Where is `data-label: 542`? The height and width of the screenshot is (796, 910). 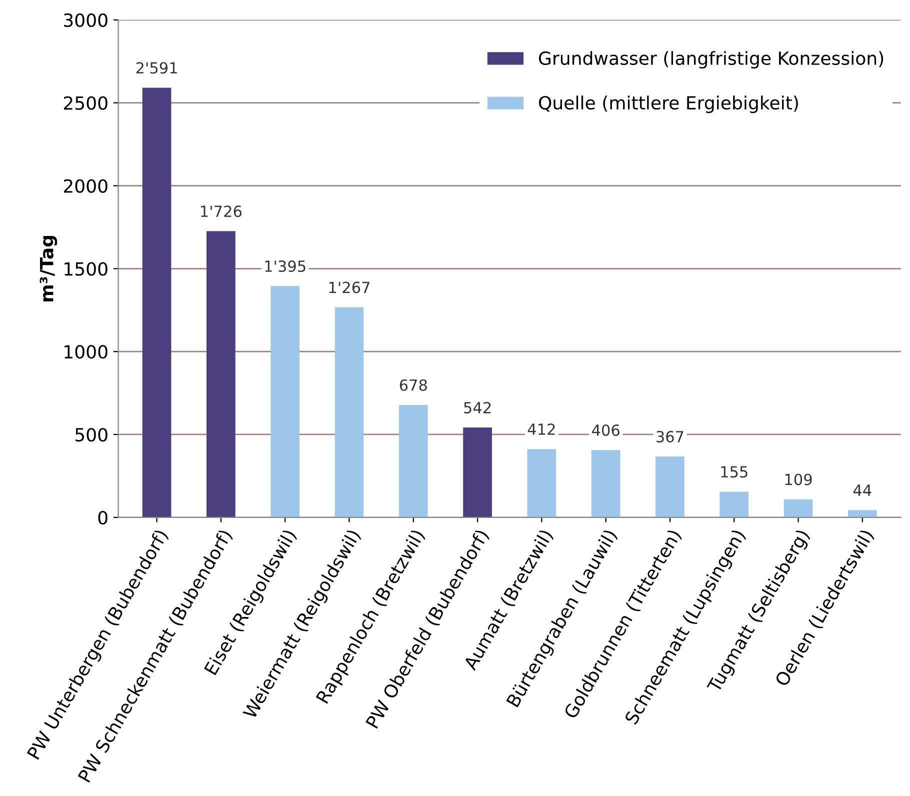
data-label: 542 is located at coordinates (477, 408).